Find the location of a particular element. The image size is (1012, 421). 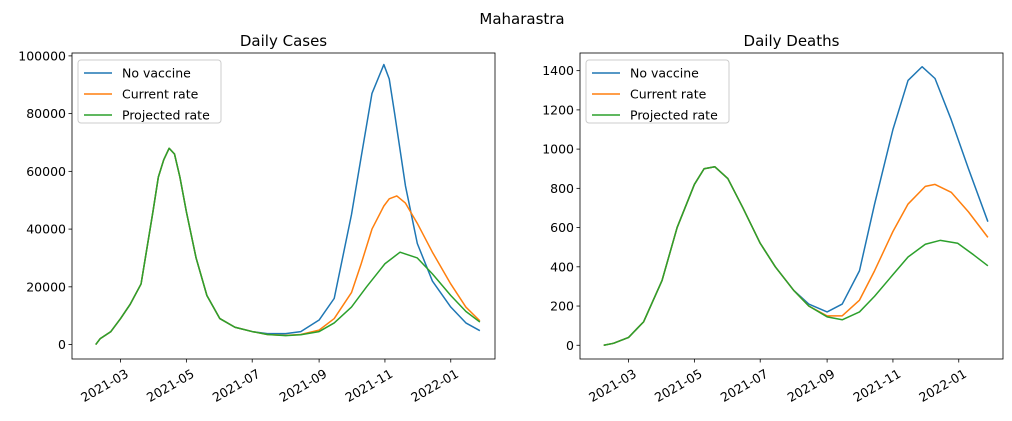

y-tick-label: 40000 is located at coordinates (46, 229).